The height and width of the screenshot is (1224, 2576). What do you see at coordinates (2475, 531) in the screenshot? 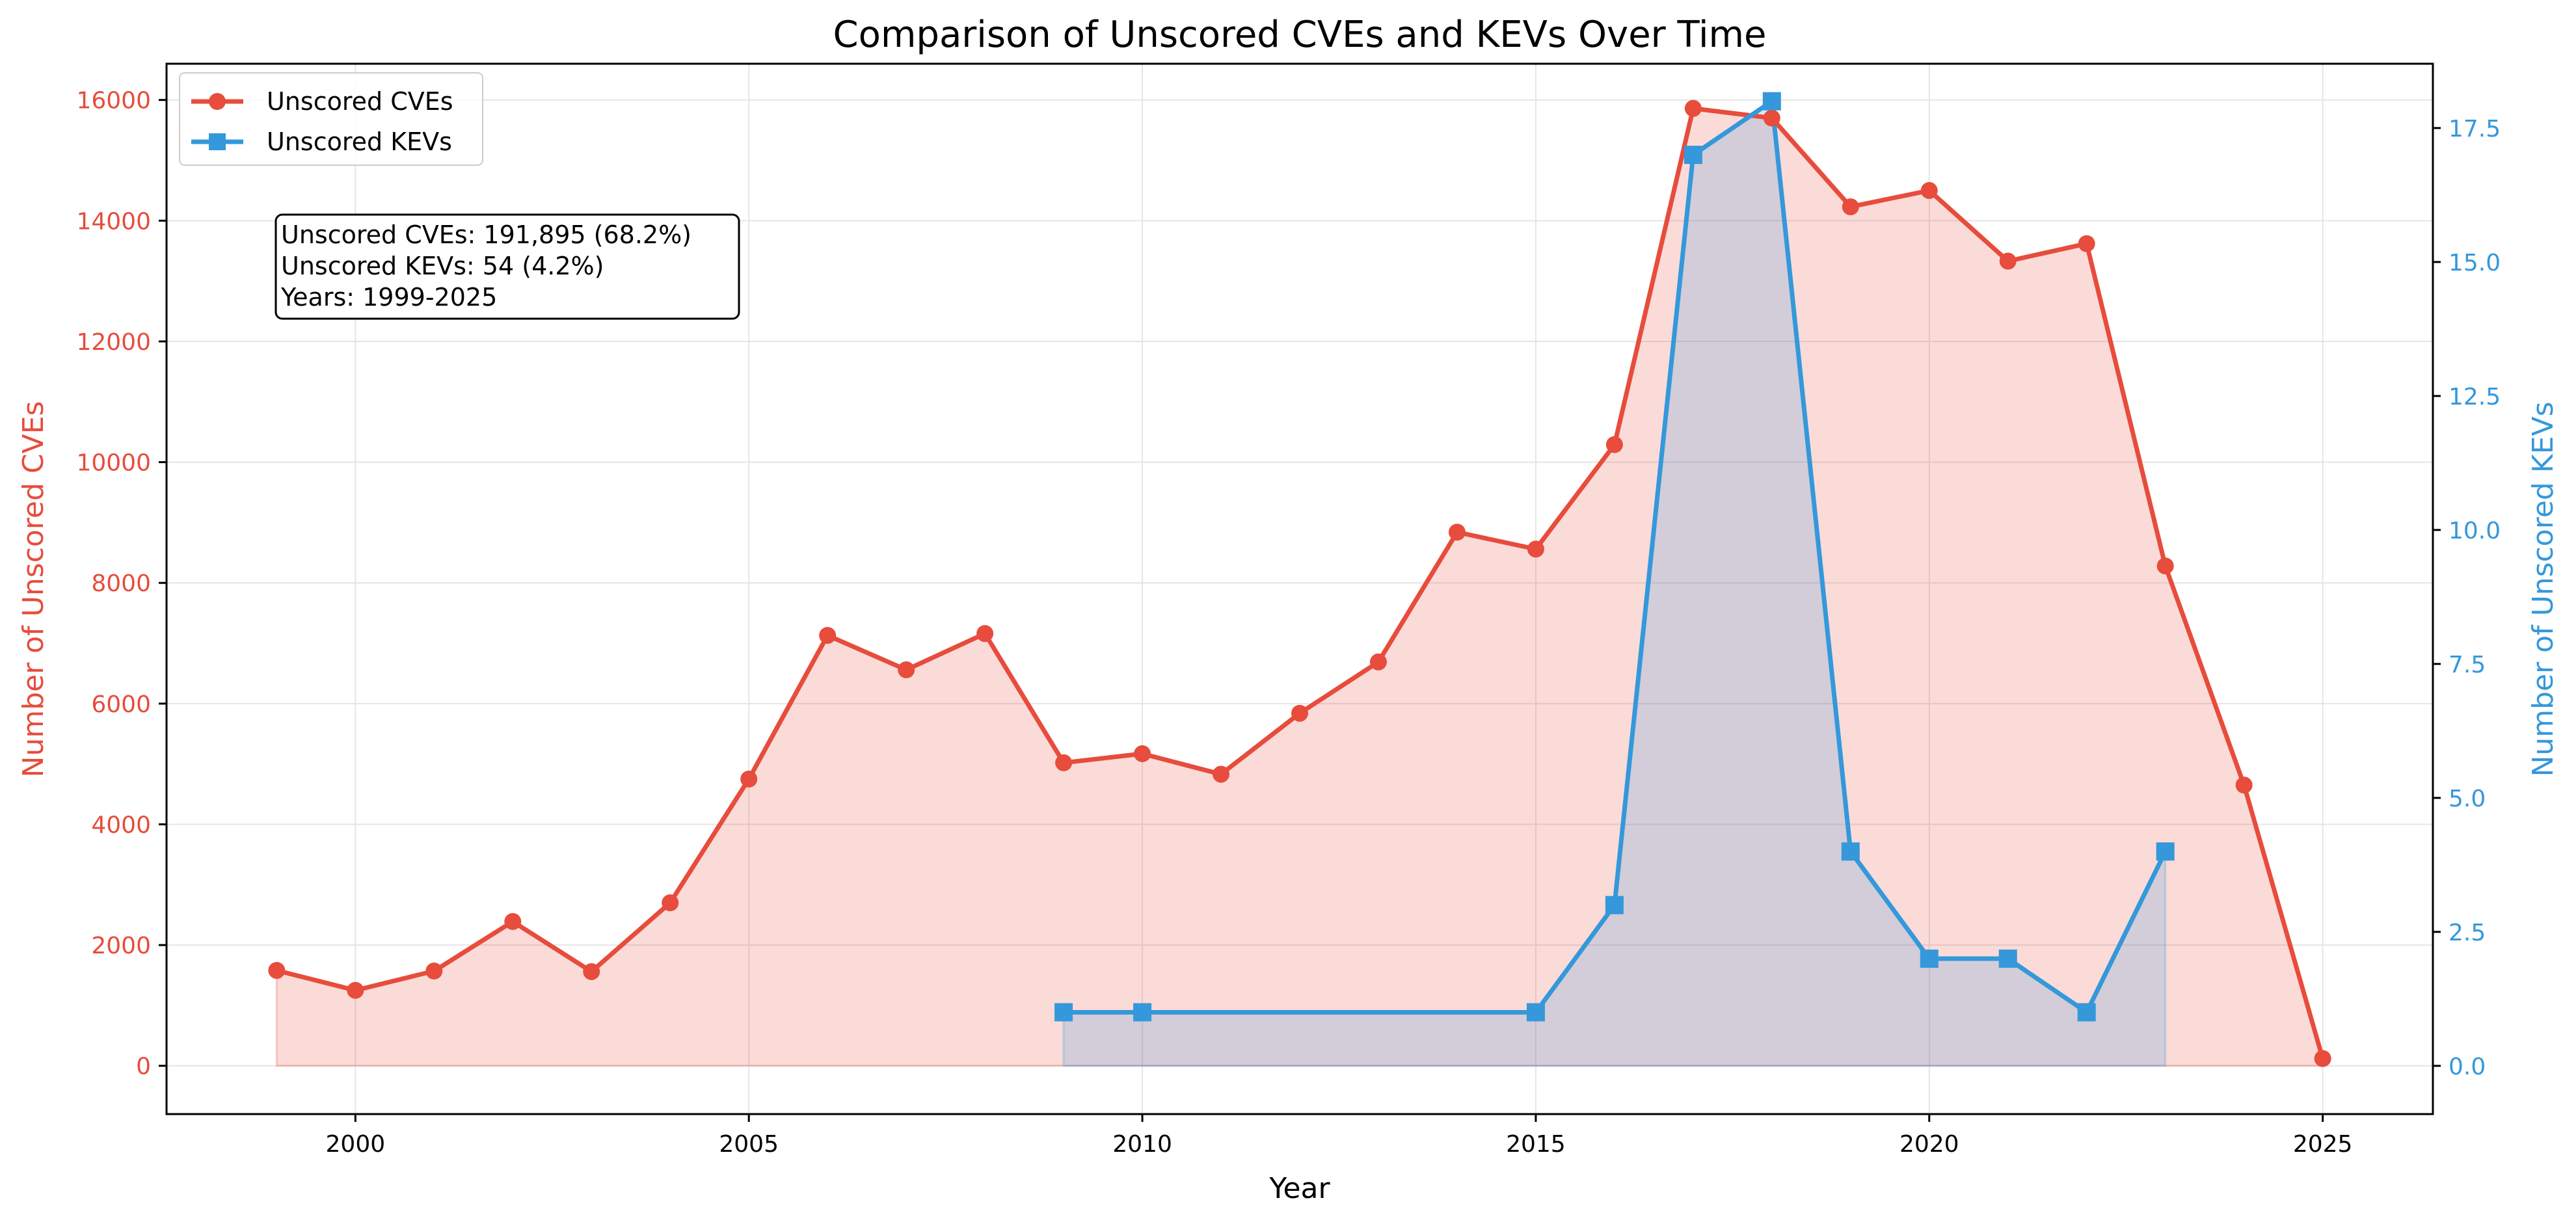
I see `y-right-tick-label: 10.0` at bounding box center [2475, 531].